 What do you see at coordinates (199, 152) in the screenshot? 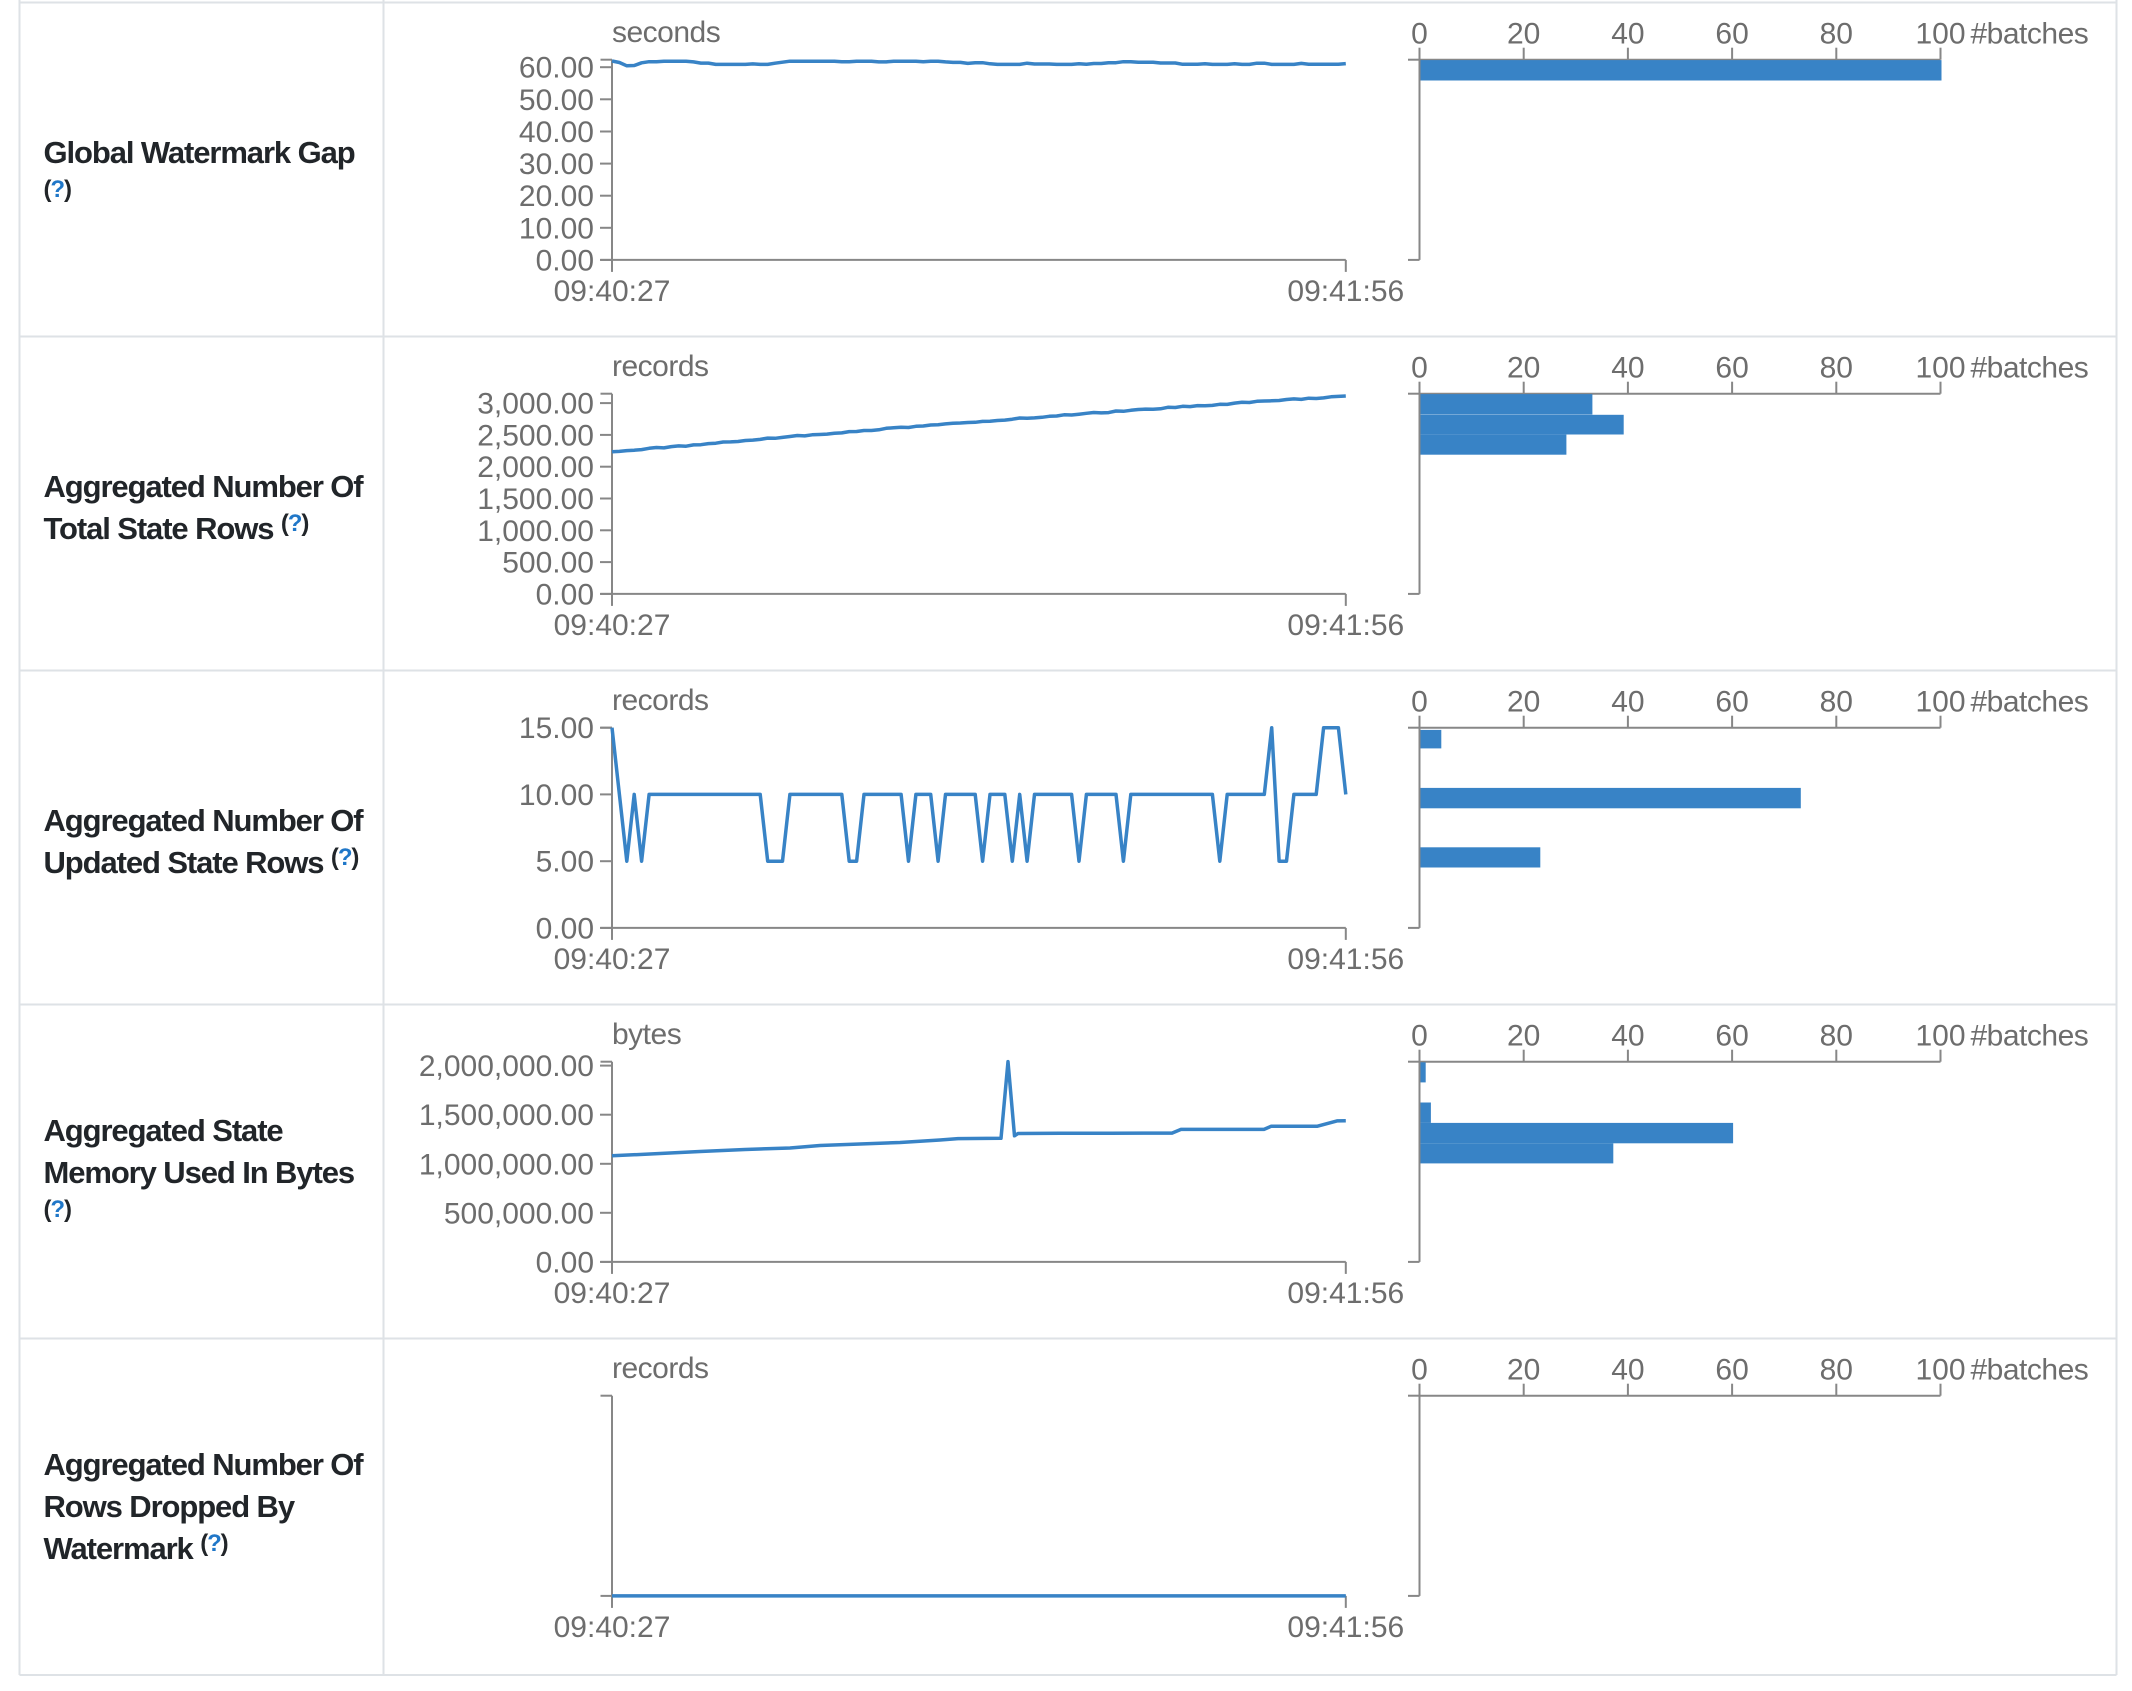
I see `svg-text: Global Watermark Gap` at bounding box center [199, 152].